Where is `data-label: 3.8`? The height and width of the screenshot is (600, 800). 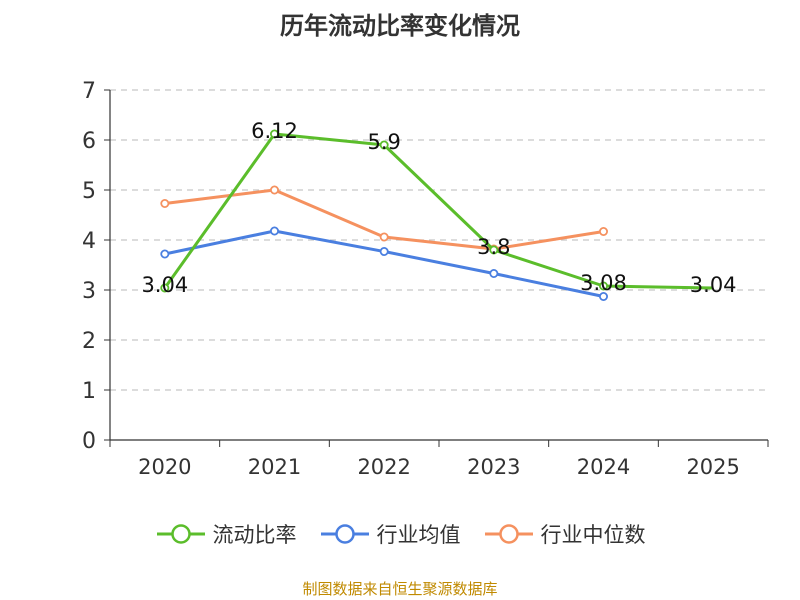
data-label: 3.8 is located at coordinates (493, 247).